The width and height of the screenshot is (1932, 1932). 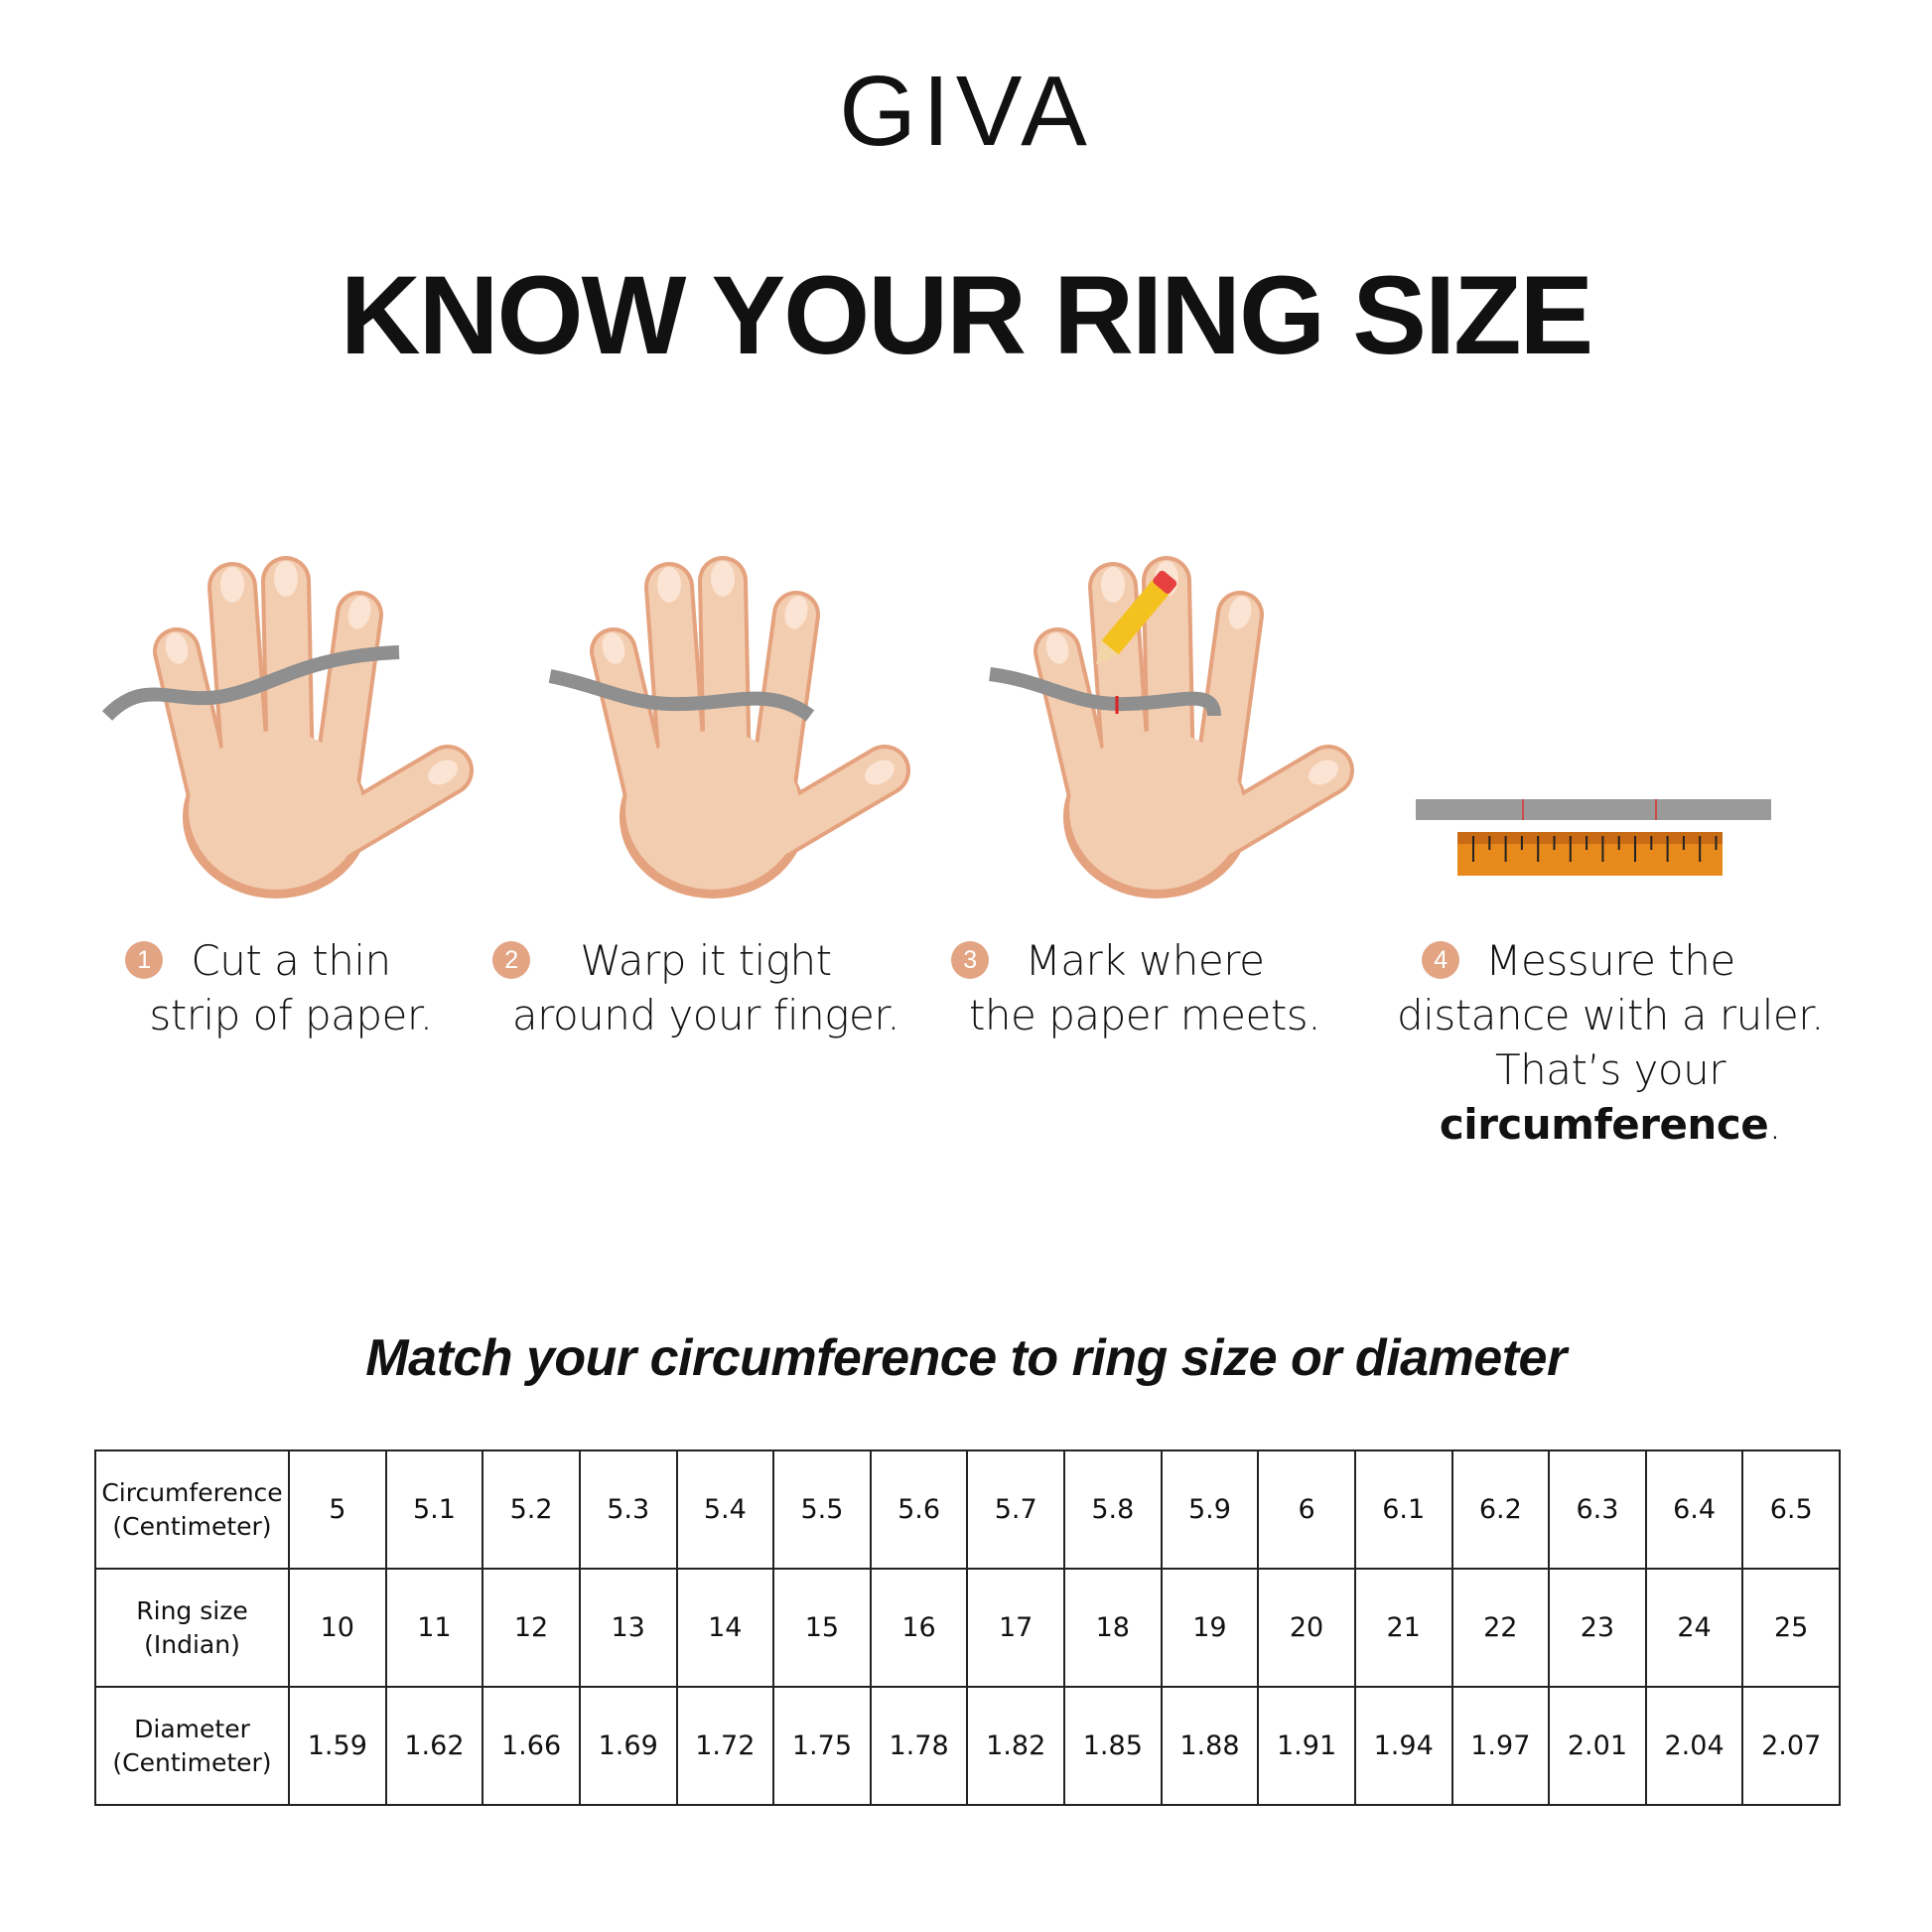 What do you see at coordinates (1016, 1746) in the screenshot?
I see `table-cell: 1.82` at bounding box center [1016, 1746].